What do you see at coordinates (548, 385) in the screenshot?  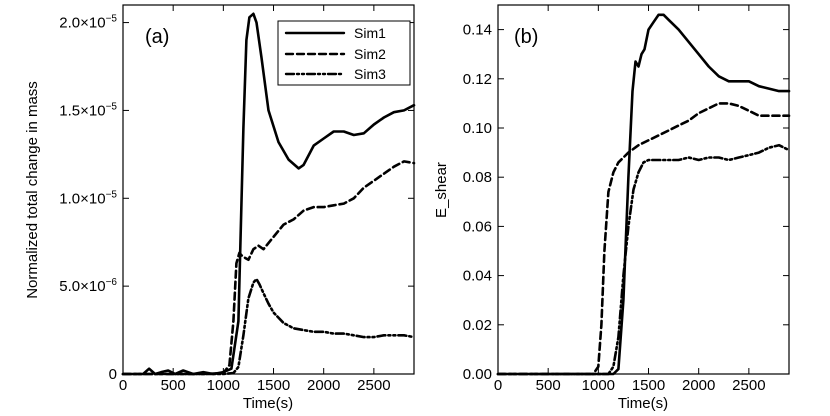 I see `x-tick-label-b-500: 500` at bounding box center [548, 385].